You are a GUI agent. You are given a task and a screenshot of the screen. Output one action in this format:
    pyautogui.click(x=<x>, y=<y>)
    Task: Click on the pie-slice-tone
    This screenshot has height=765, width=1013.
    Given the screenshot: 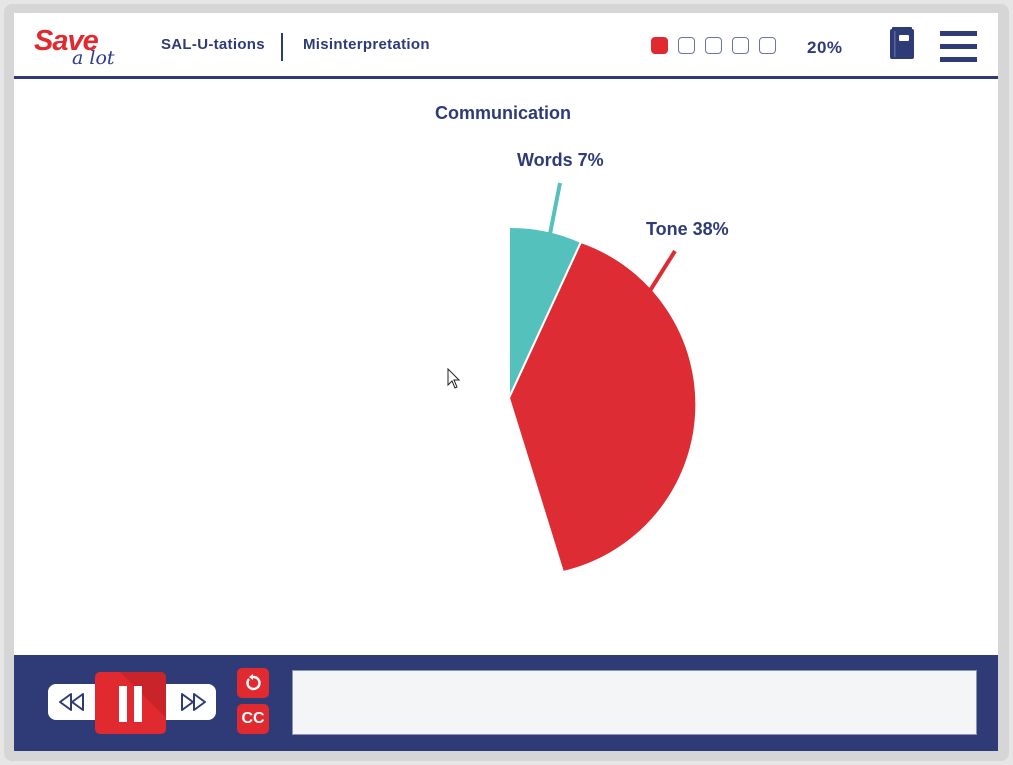 What is the action you would take?
    pyautogui.click(x=602, y=407)
    